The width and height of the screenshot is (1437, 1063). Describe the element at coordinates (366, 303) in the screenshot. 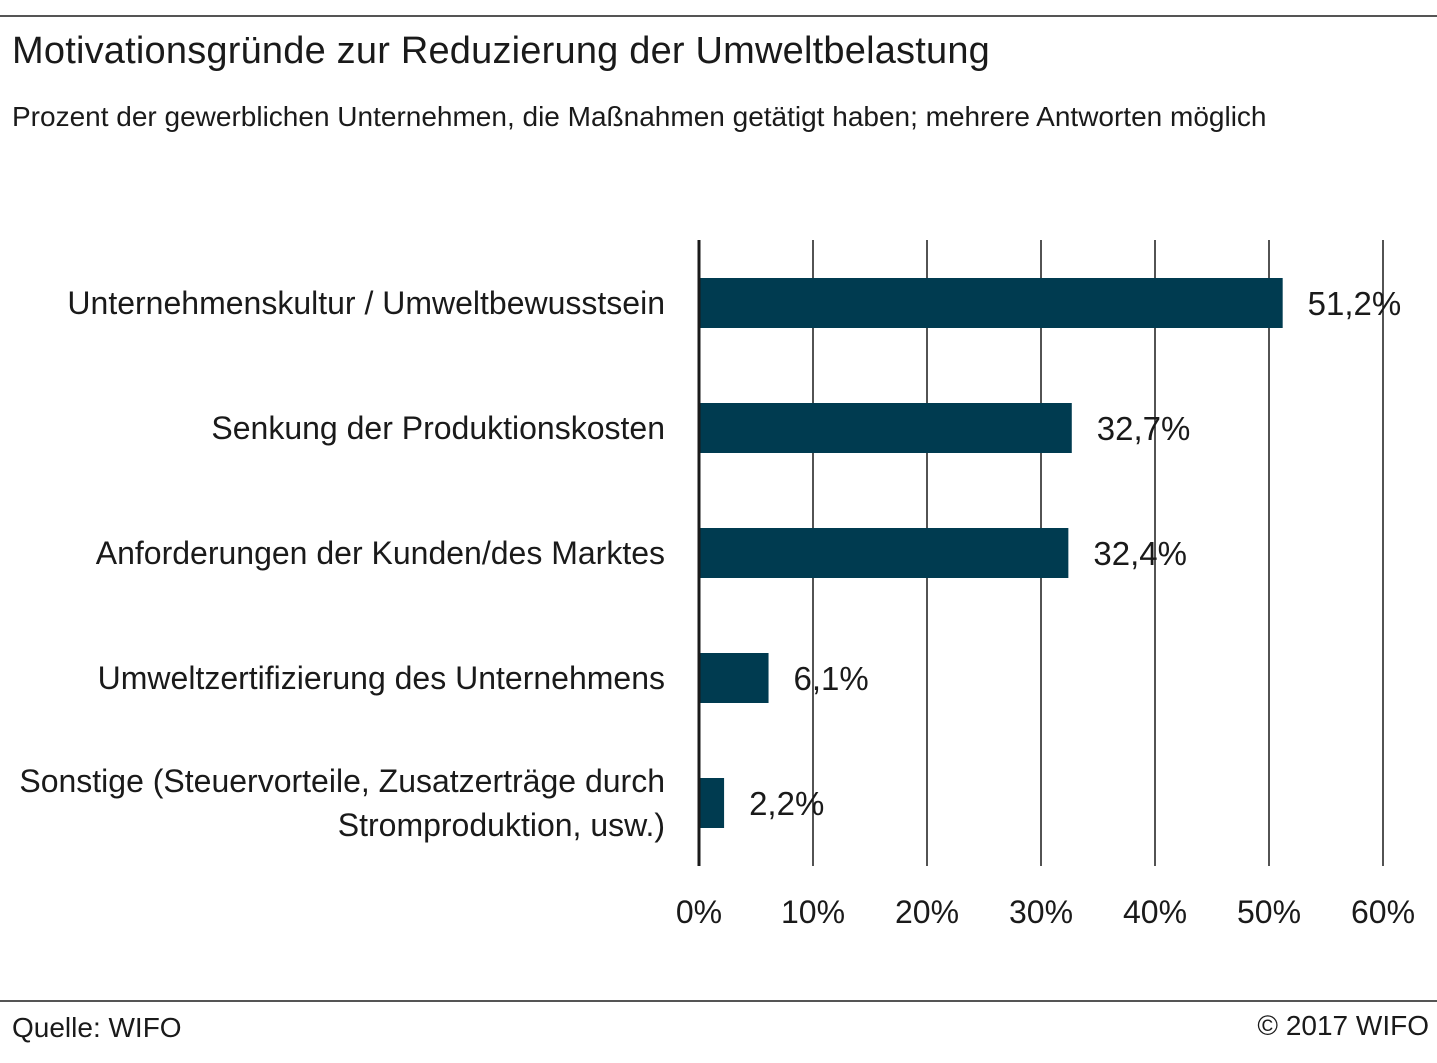

I see `category-label-1: Unternehmenskultur / Umweltbewusstsein` at that location.